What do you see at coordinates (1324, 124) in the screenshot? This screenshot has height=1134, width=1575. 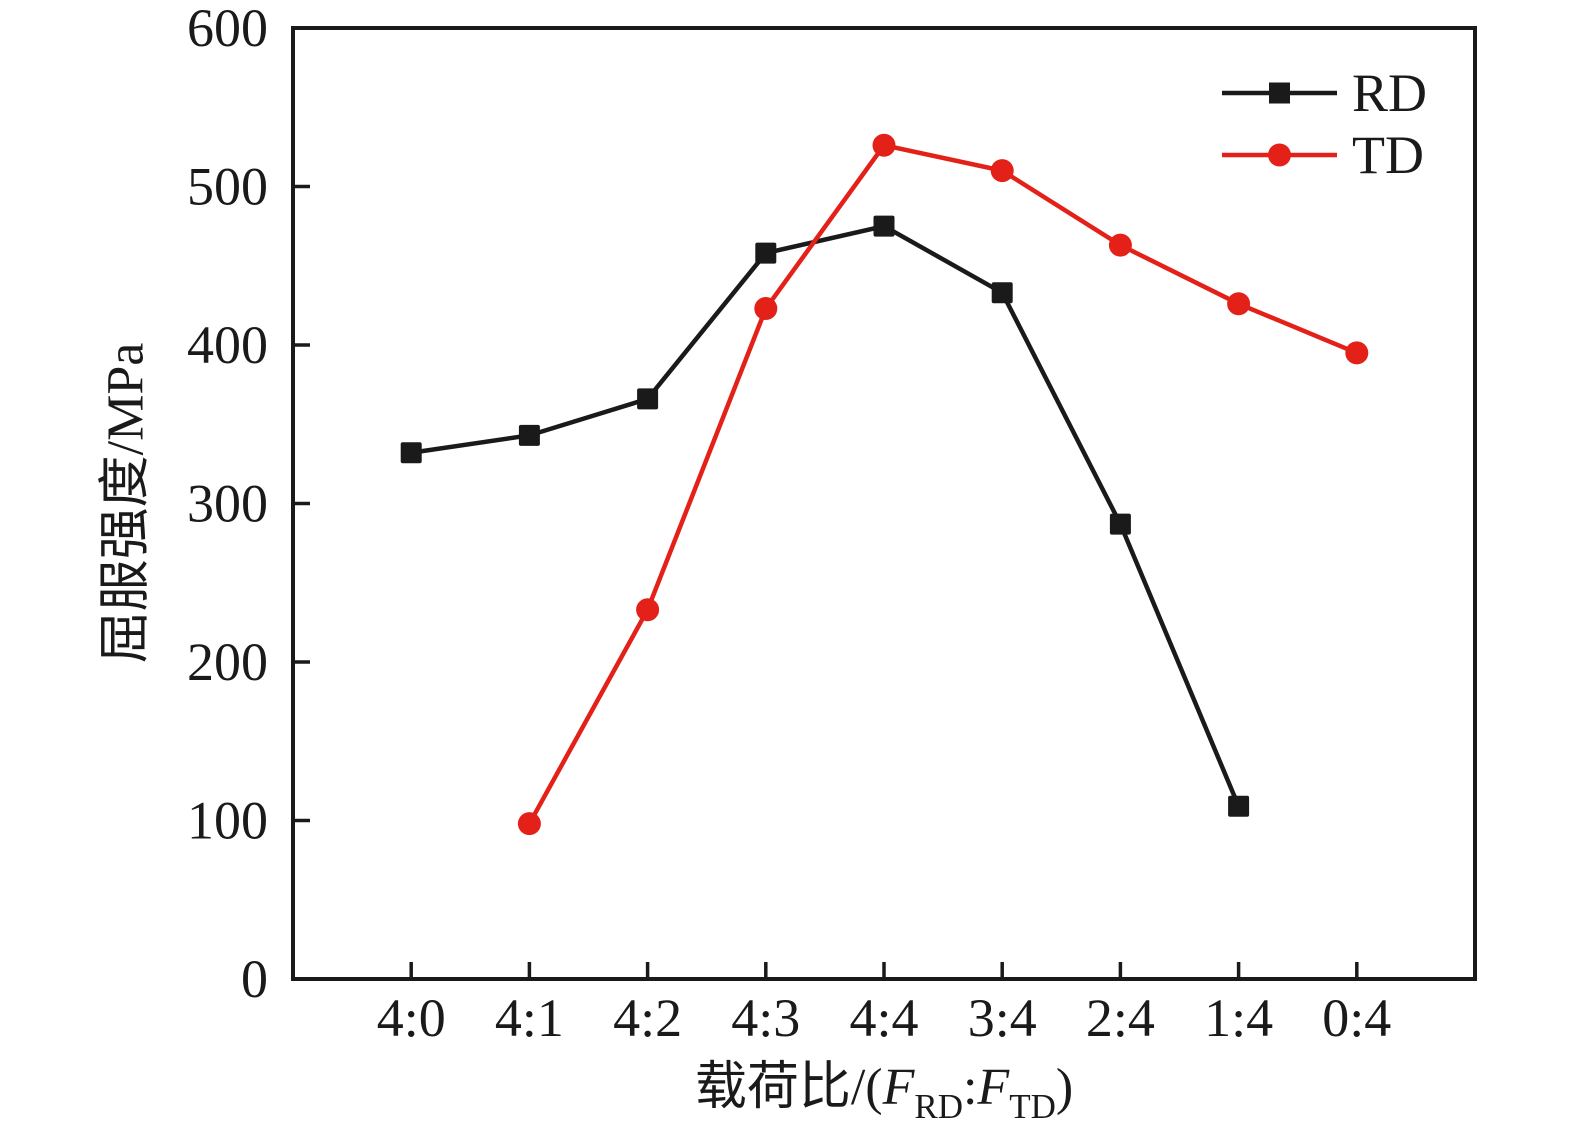 I see `legend: RD TD` at bounding box center [1324, 124].